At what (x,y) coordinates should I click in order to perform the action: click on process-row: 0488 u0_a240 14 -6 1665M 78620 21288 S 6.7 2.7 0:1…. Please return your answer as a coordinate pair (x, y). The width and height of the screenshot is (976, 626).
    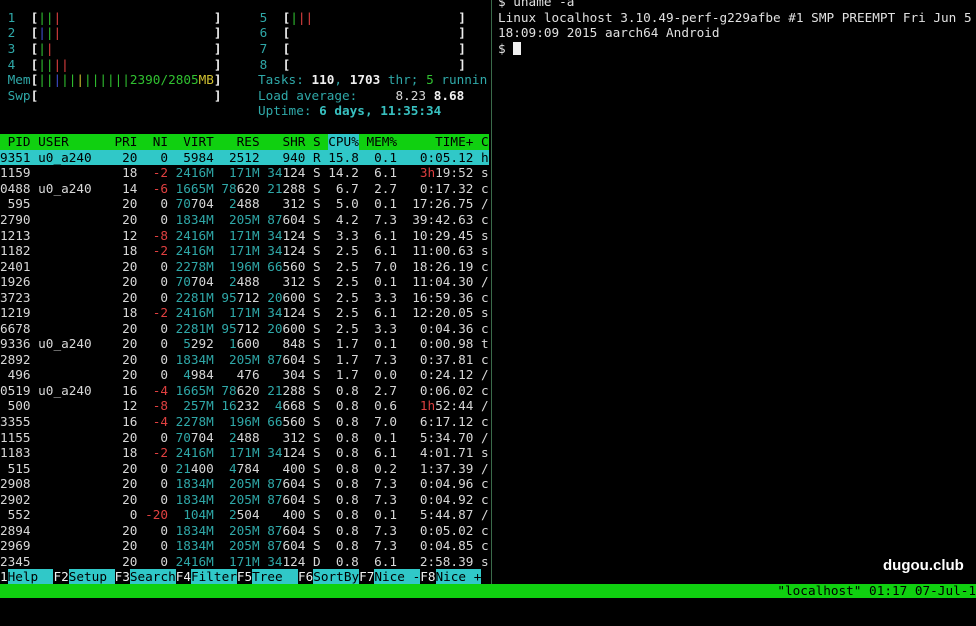
    Looking at the image, I should click on (244, 189).